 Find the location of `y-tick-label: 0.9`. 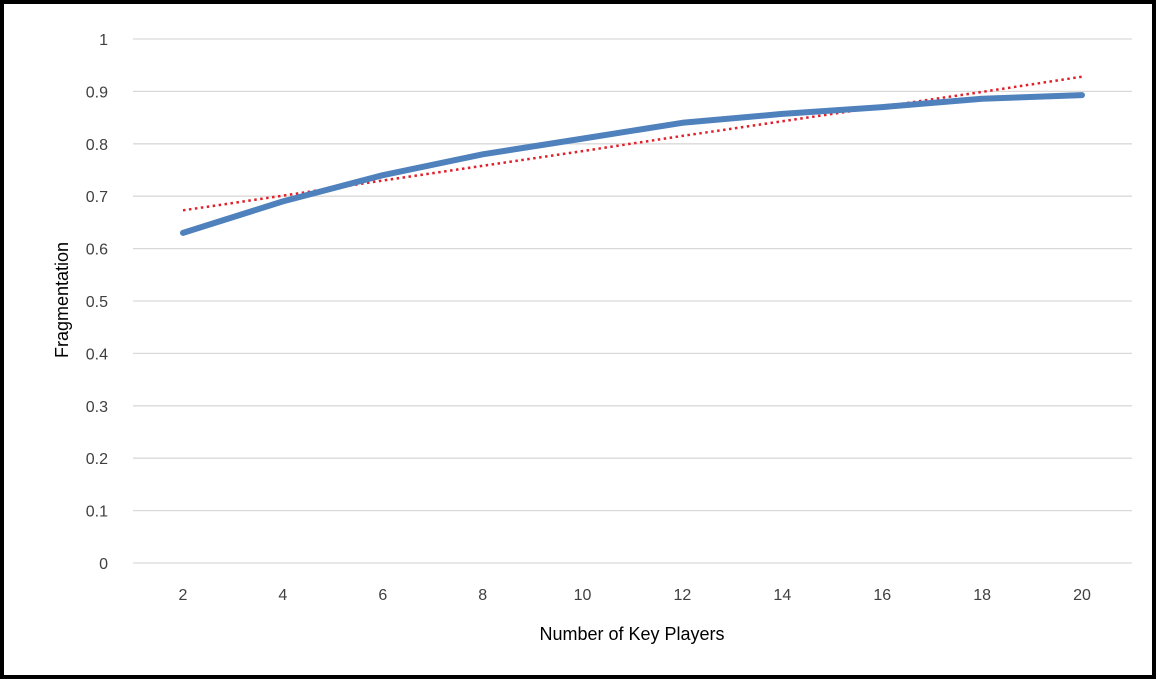

y-tick-label: 0.9 is located at coordinates (97, 92).